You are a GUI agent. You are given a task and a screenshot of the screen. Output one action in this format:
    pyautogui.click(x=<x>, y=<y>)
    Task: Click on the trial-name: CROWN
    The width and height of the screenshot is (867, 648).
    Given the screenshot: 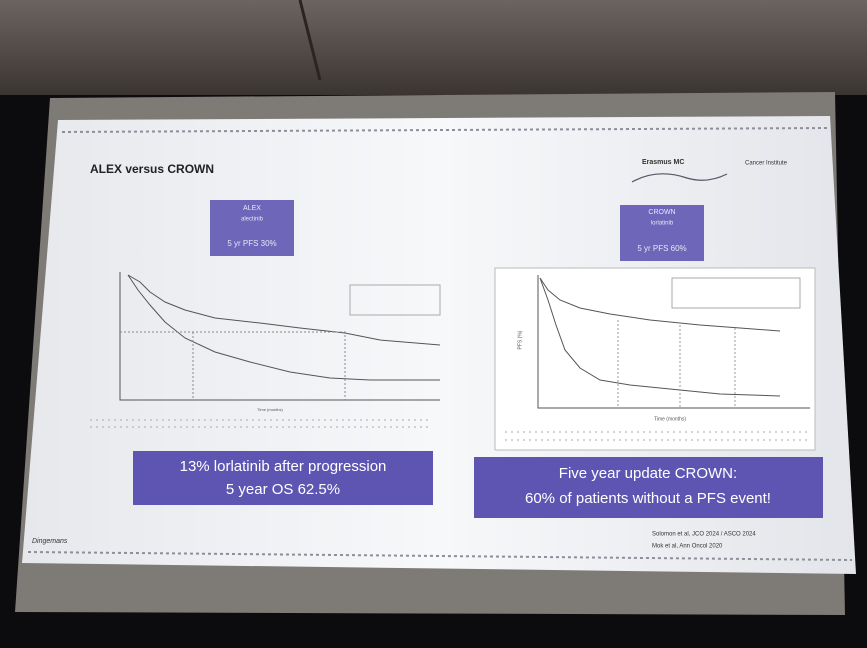 What is the action you would take?
    pyautogui.click(x=661, y=212)
    